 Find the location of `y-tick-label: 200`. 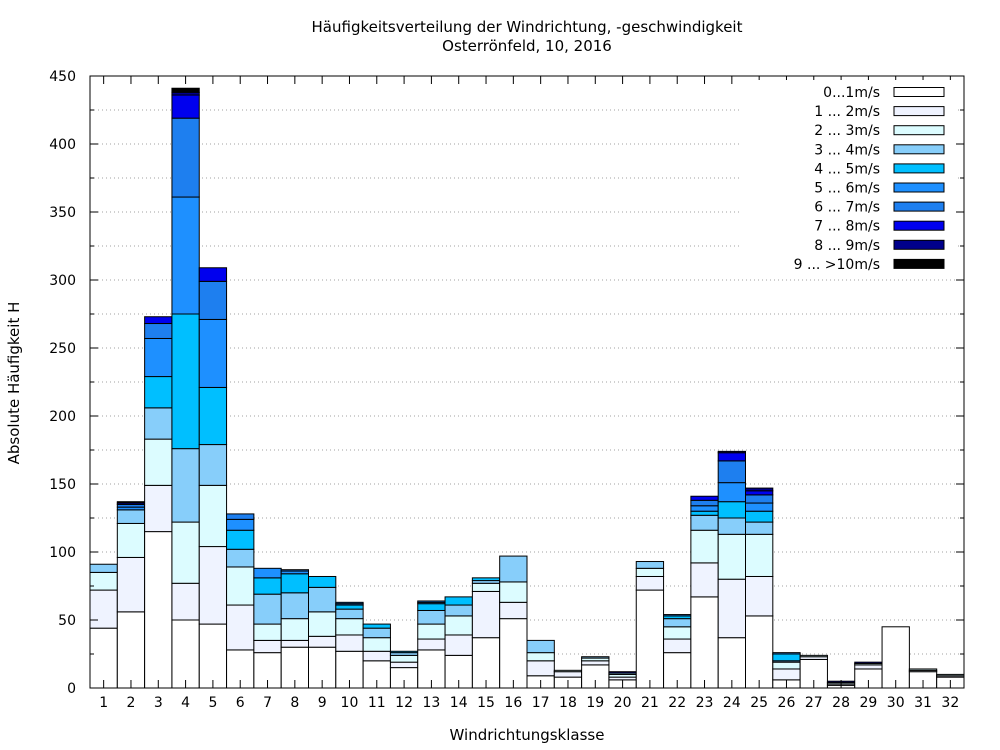

y-tick-label: 200 is located at coordinates (62, 417).